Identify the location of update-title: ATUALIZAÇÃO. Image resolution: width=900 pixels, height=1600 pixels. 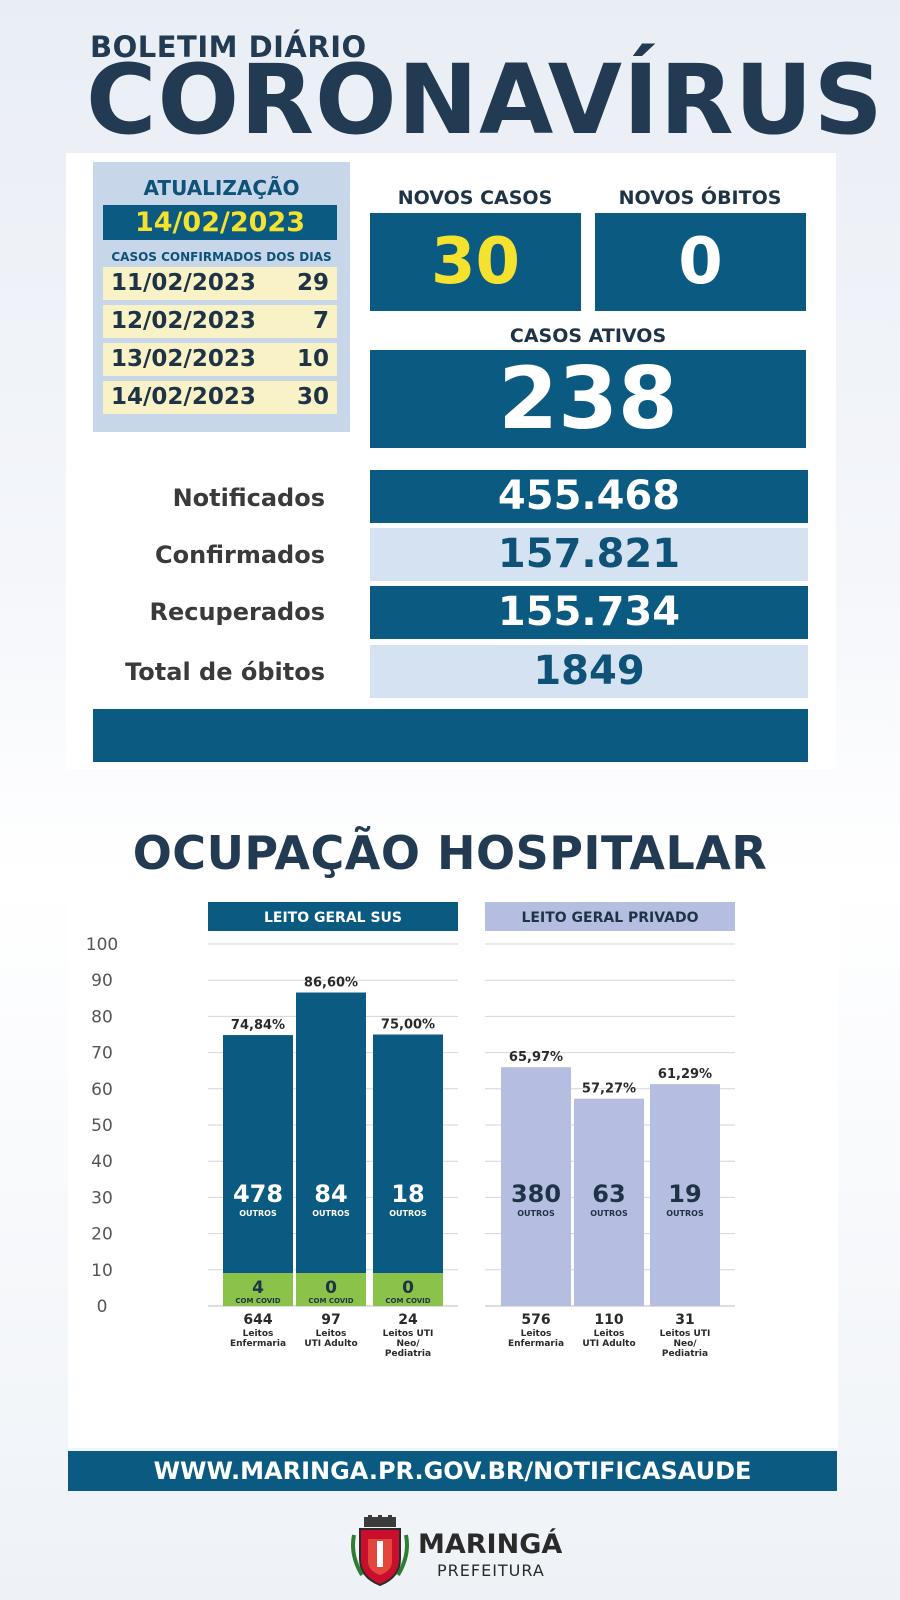
(221, 188).